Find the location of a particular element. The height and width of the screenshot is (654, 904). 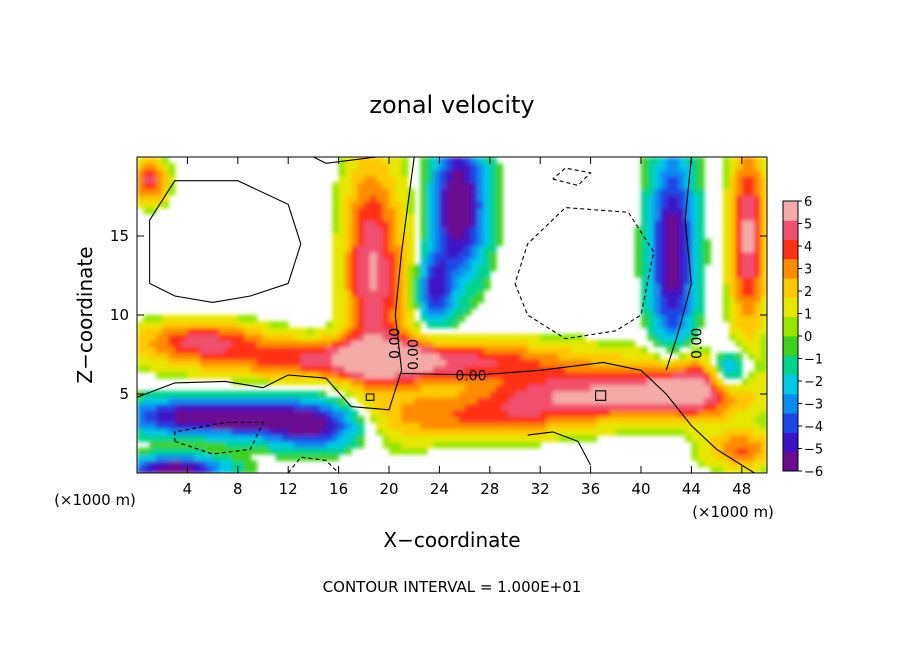

x-tick-label: 20 is located at coordinates (388, 489).